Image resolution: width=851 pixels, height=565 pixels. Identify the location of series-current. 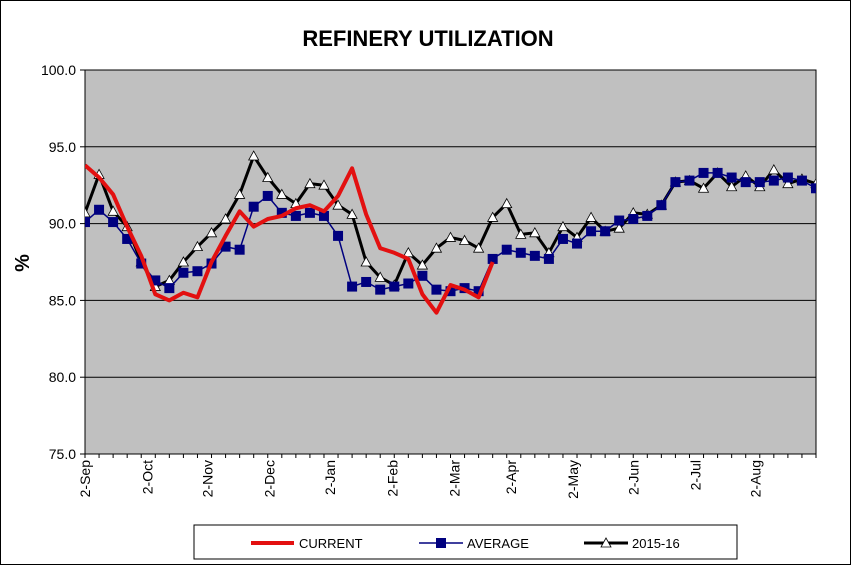
(290, 239).